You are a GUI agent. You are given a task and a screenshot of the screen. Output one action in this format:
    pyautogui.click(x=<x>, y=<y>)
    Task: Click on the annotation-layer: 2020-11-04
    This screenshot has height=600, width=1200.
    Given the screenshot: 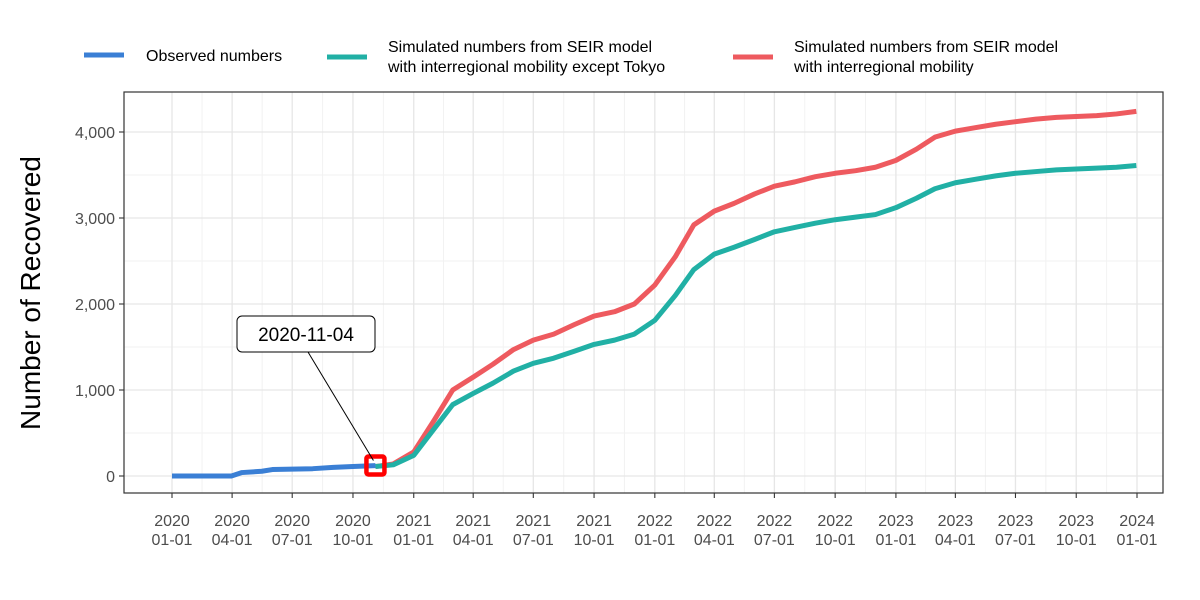 What is the action you would take?
    pyautogui.click(x=311, y=396)
    